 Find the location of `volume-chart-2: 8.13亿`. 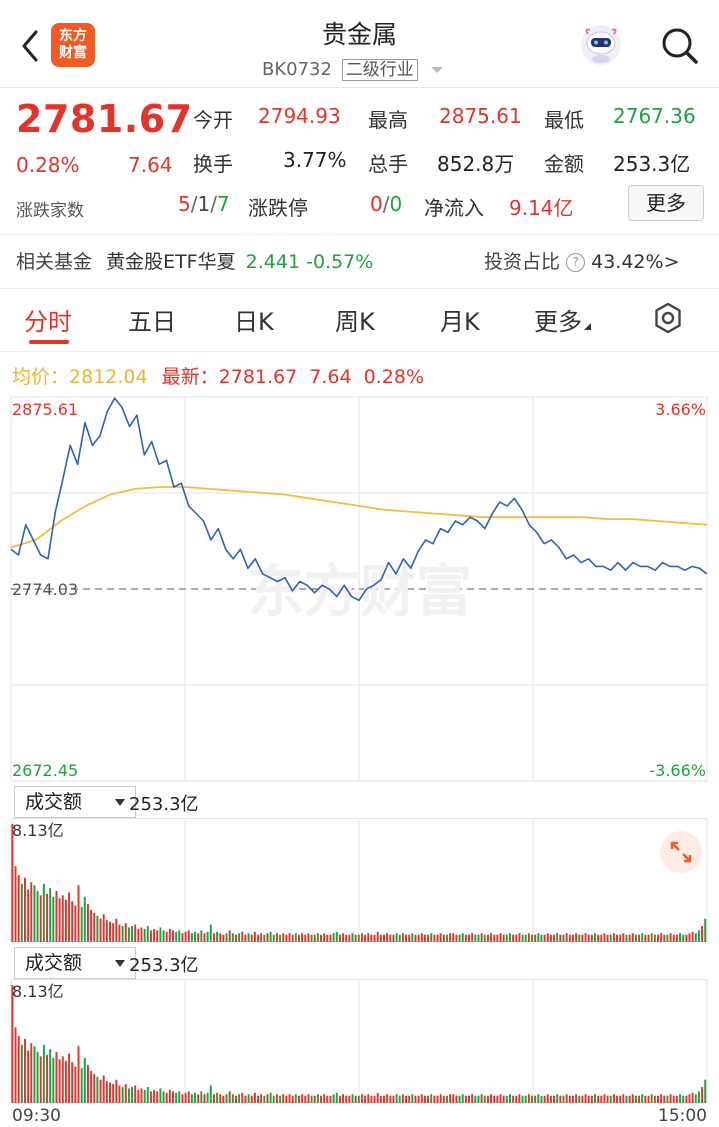

volume-chart-2: 8.13亿 is located at coordinates (359, 1041).